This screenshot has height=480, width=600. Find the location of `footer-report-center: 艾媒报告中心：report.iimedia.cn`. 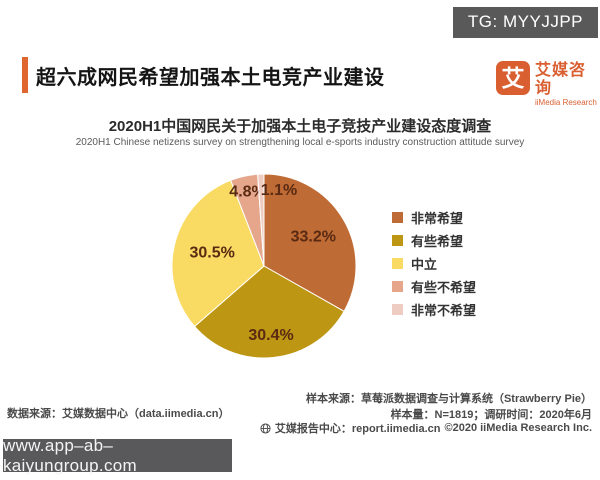

footer-report-center: 艾媒报告中心：report.iimedia.cn is located at coordinates (357, 429).